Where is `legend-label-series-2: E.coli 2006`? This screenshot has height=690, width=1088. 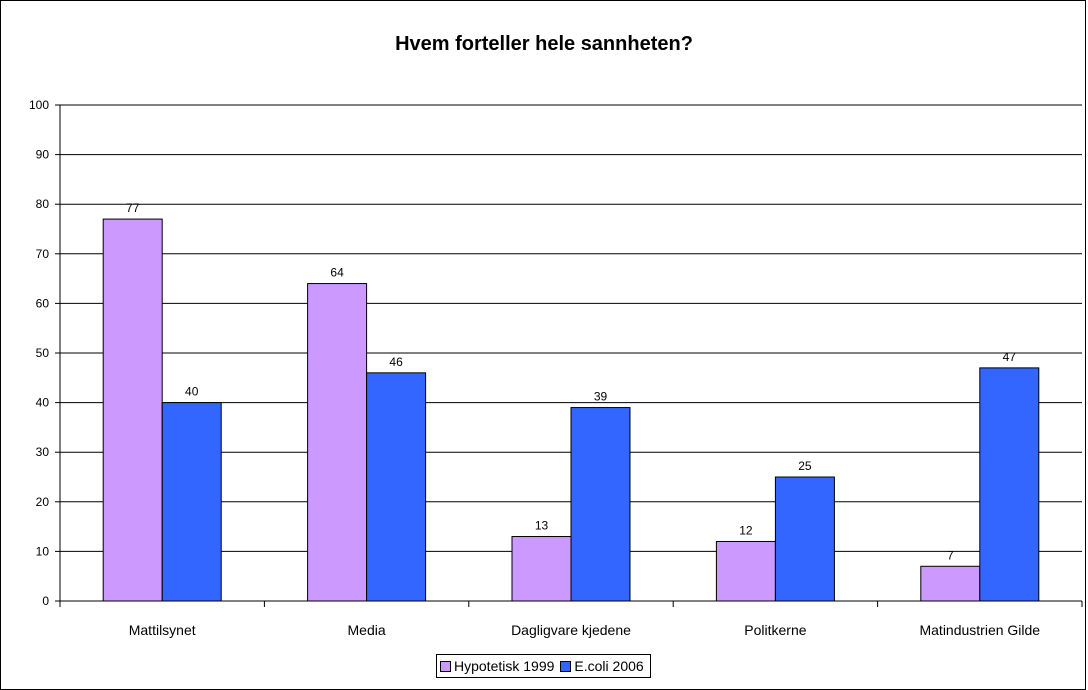
legend-label-series-2: E.coli 2006 is located at coordinates (609, 666).